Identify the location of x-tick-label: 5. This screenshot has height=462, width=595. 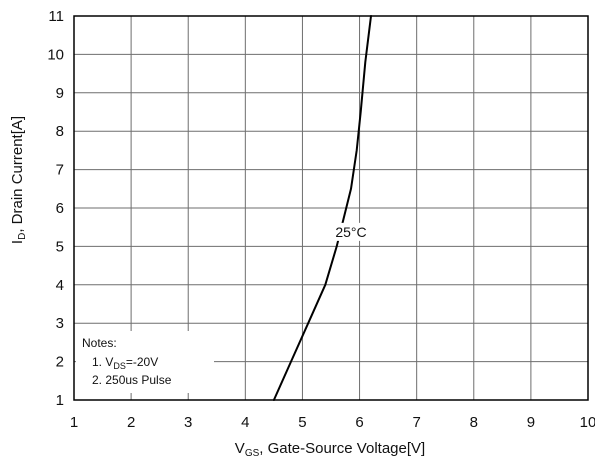
(302, 422).